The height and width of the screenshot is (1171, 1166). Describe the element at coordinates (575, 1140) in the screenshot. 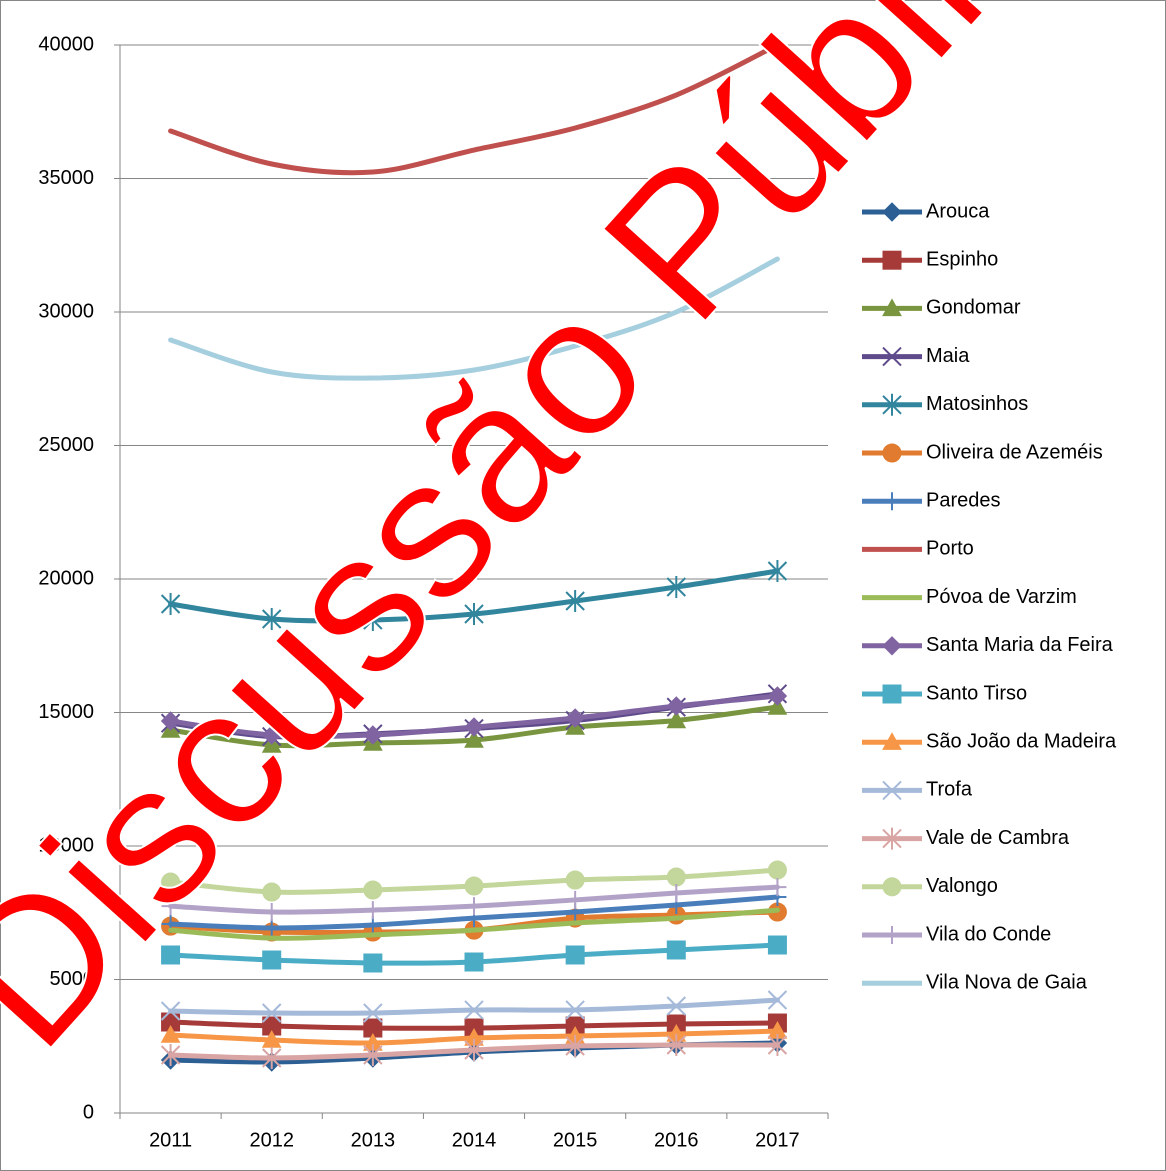

I see `x-tick-label: 2015` at that location.